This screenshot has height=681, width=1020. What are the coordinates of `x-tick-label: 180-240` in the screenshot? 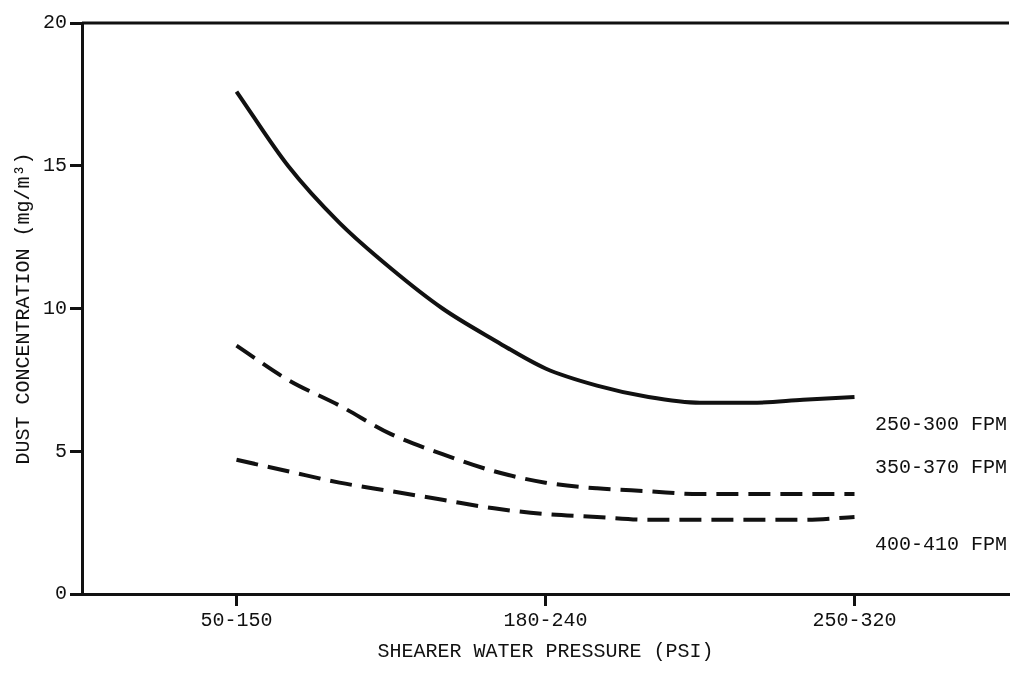 It's located at (545, 621).